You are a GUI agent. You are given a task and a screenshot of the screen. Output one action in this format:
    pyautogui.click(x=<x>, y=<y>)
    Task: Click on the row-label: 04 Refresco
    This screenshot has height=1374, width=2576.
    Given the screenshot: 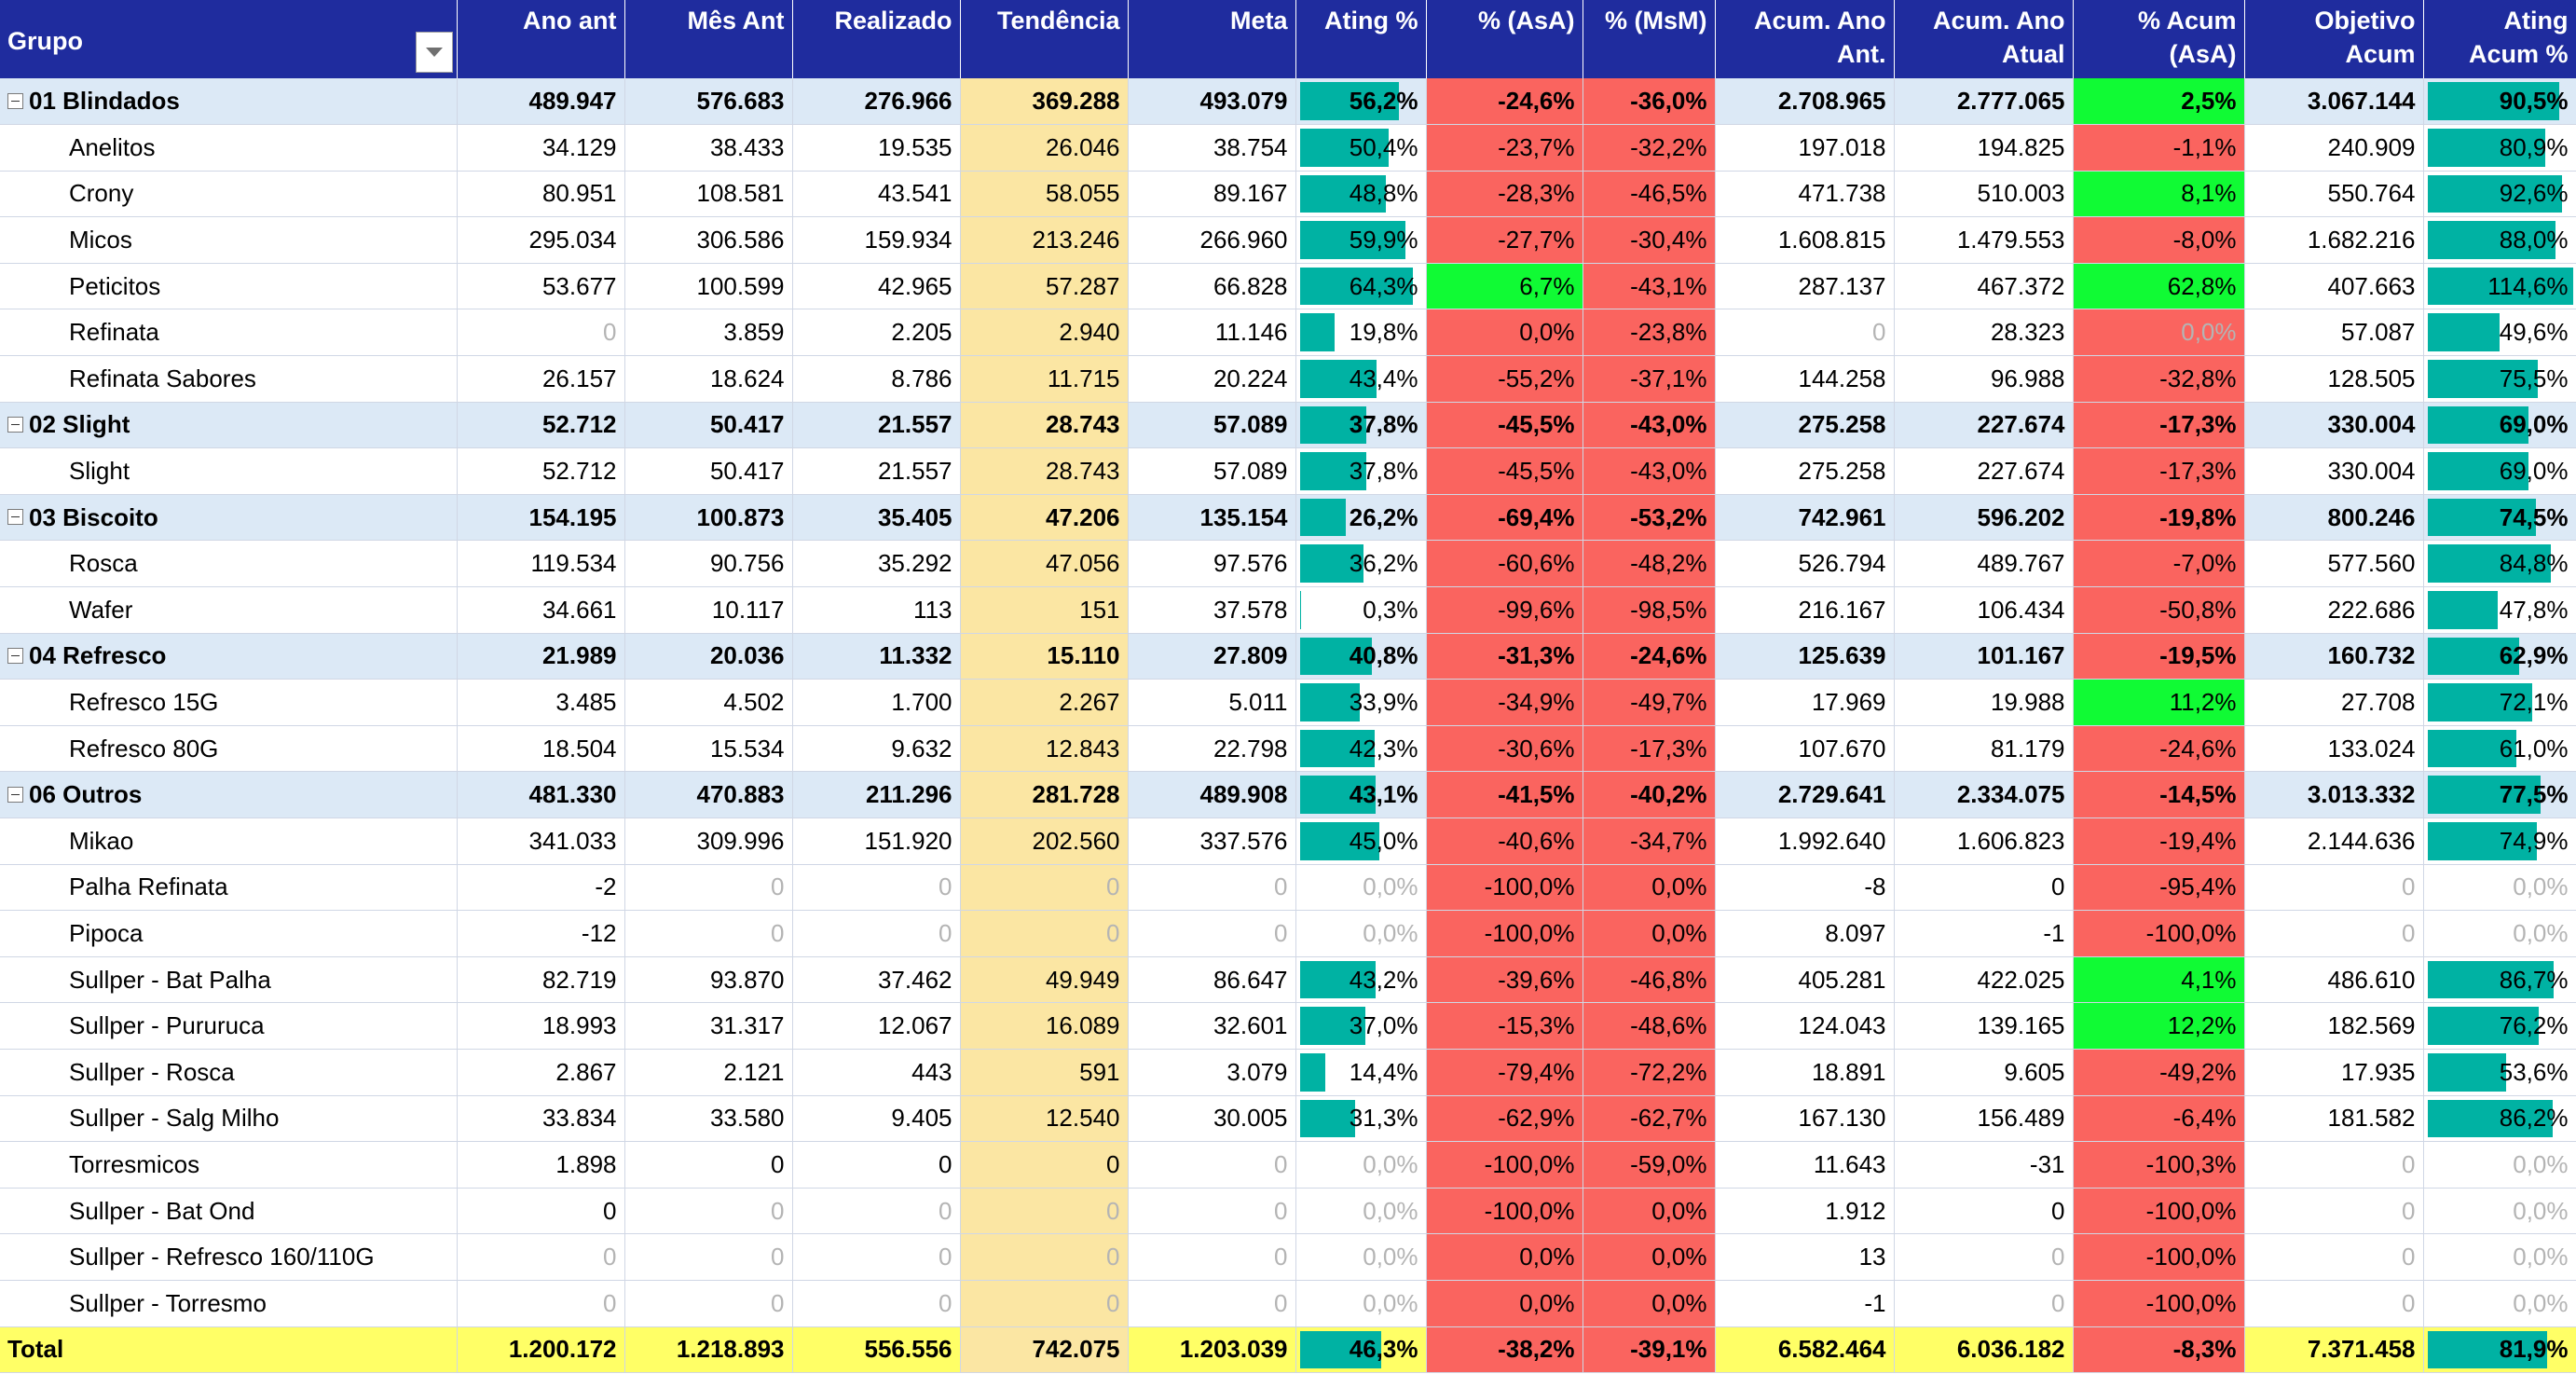 What is the action you would take?
    pyautogui.click(x=229, y=656)
    